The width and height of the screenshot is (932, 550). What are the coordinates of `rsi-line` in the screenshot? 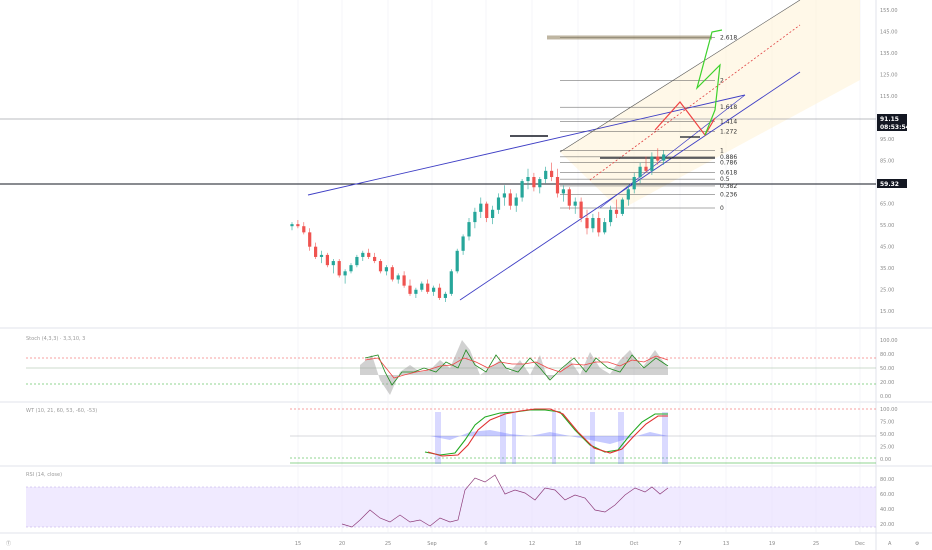 It's located at (505, 501).